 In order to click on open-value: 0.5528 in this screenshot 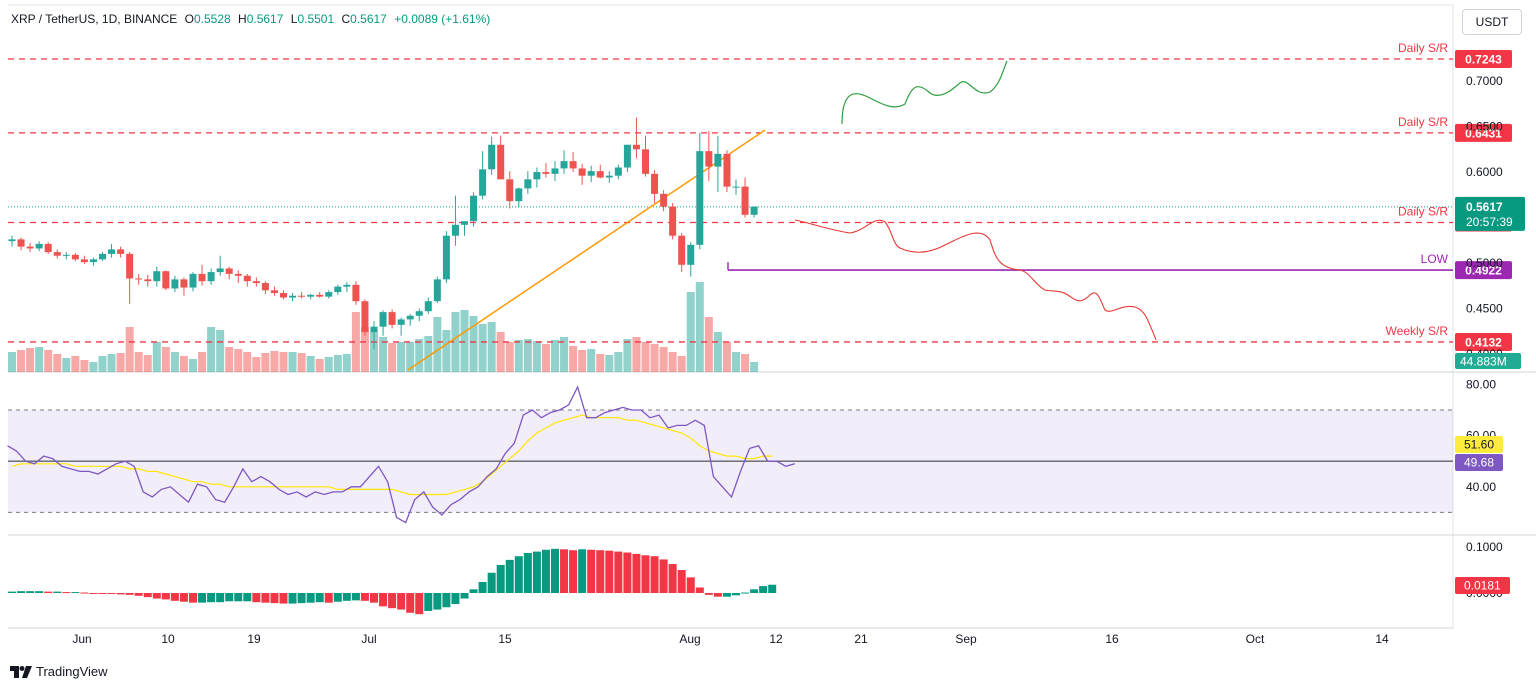, I will do `click(212, 19)`.